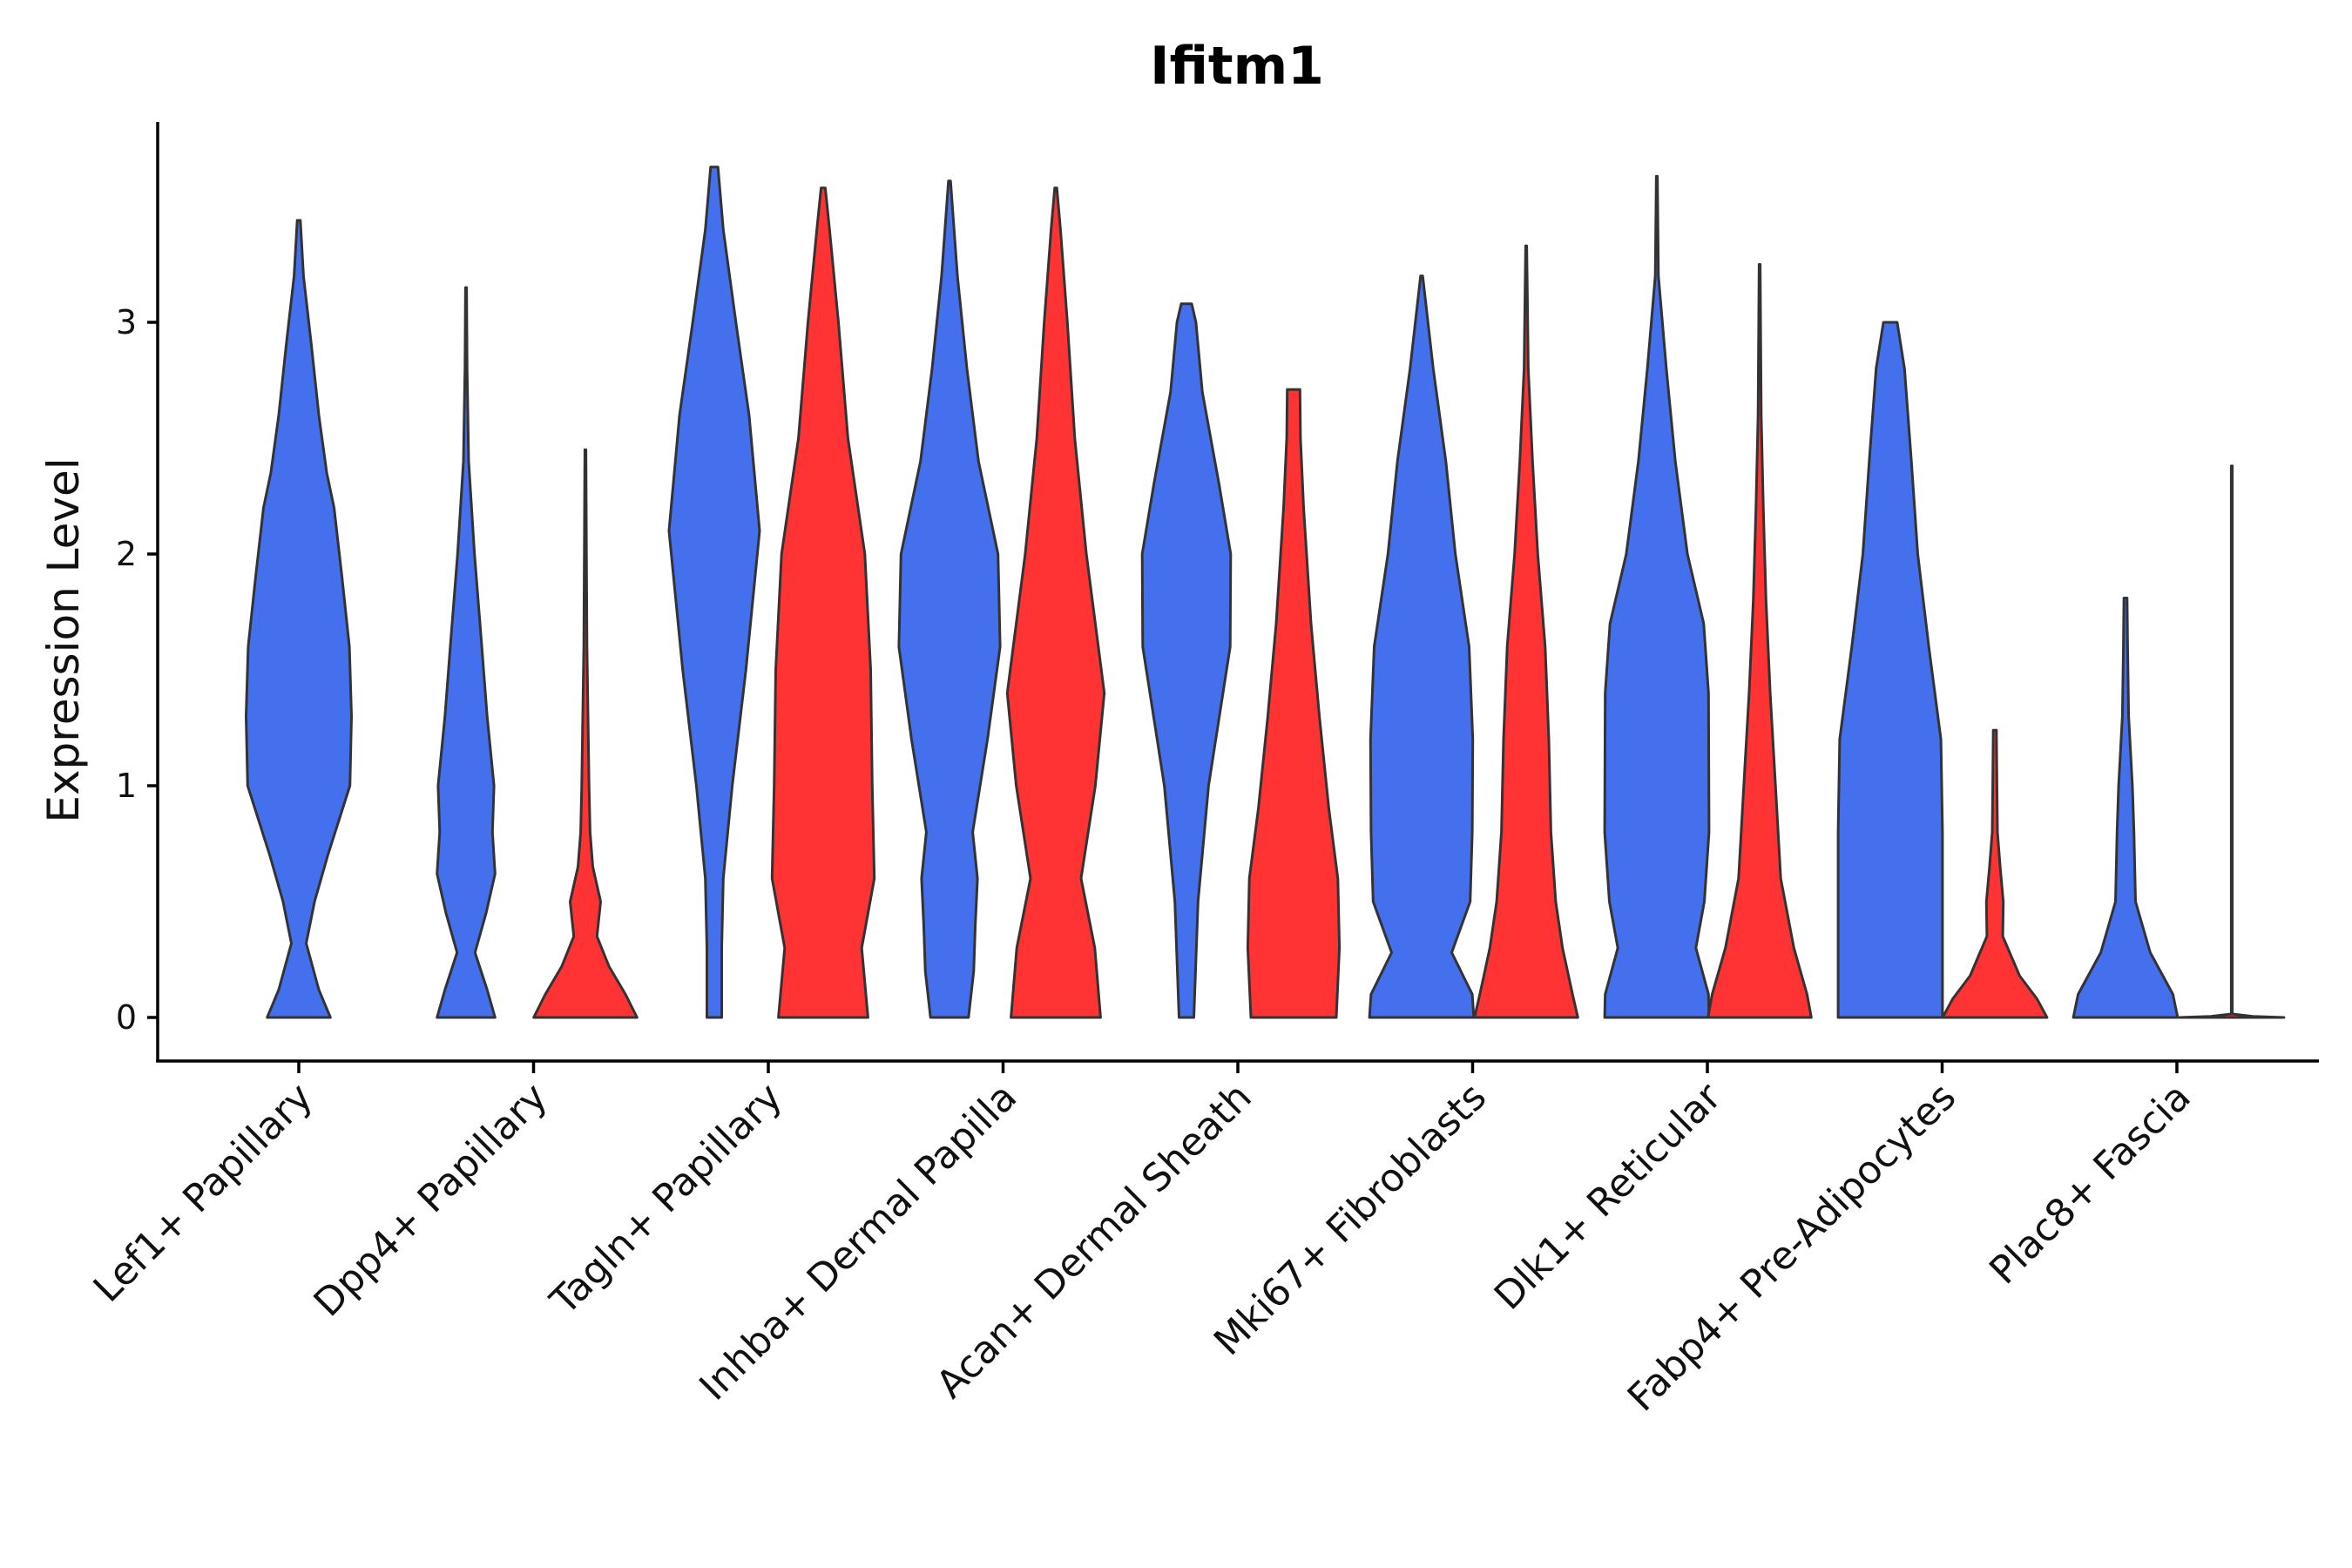 Image resolution: width=2352 pixels, height=1568 pixels. Describe the element at coordinates (1237, 66) in the screenshot. I see `chart-title: Ifitm1` at that location.